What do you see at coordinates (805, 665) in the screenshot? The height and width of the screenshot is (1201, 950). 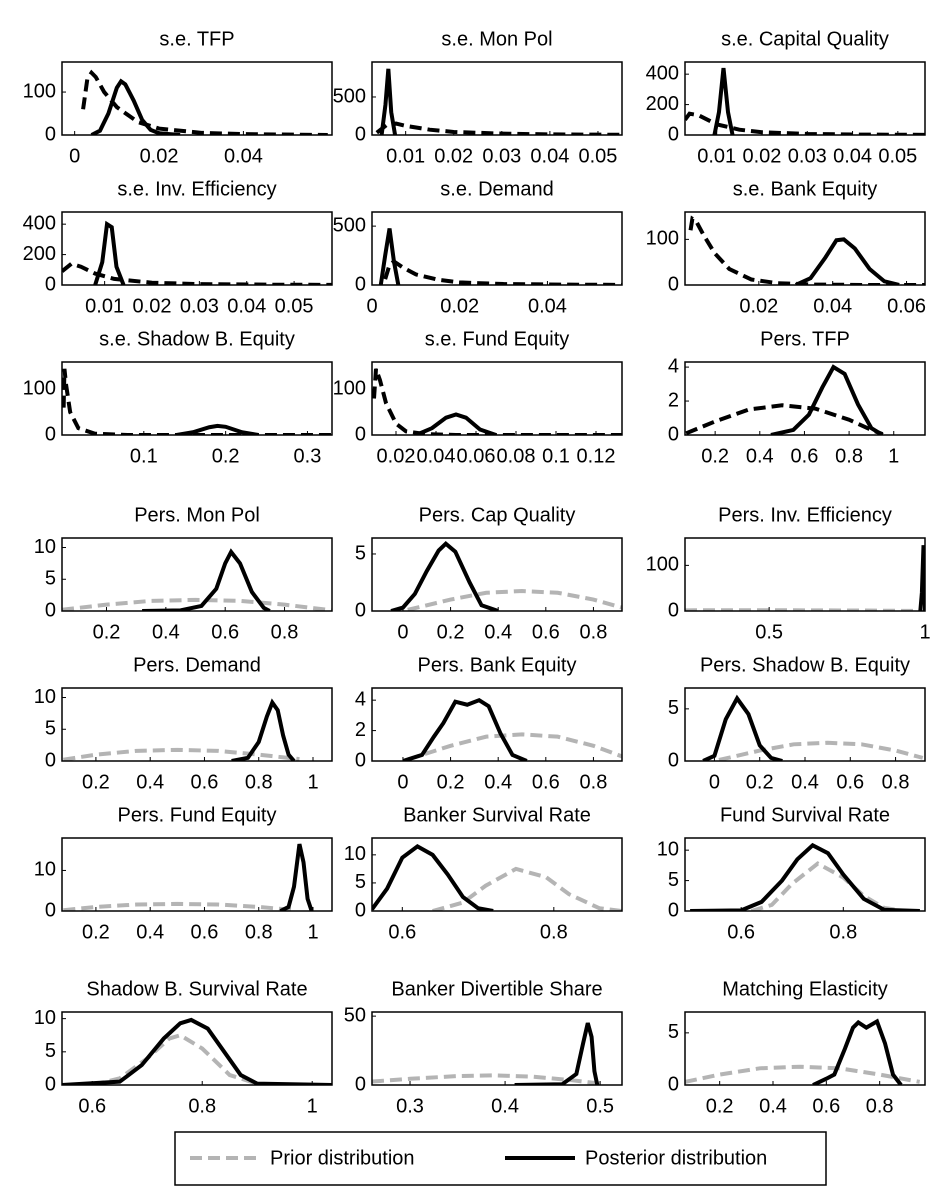 I see `panel-title: Pers. Shadow B. Equity` at bounding box center [805, 665].